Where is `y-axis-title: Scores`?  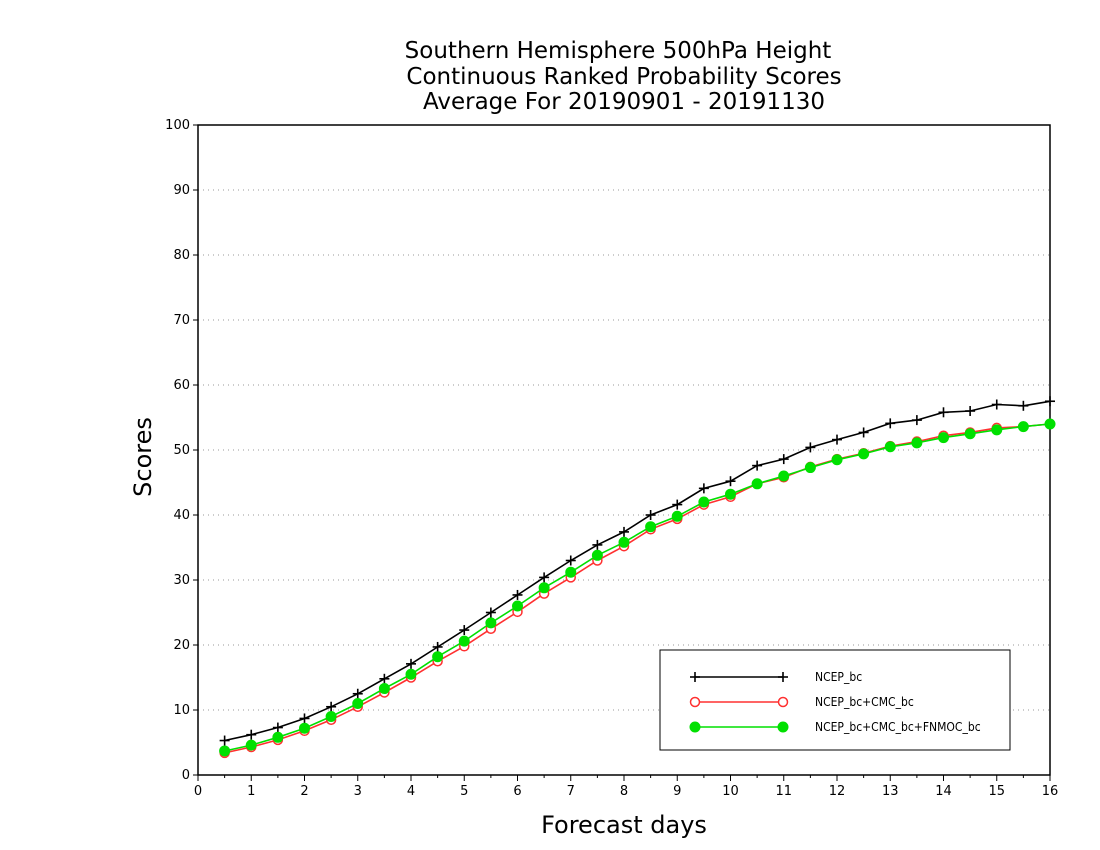 y-axis-title: Scores is located at coordinates (143, 457).